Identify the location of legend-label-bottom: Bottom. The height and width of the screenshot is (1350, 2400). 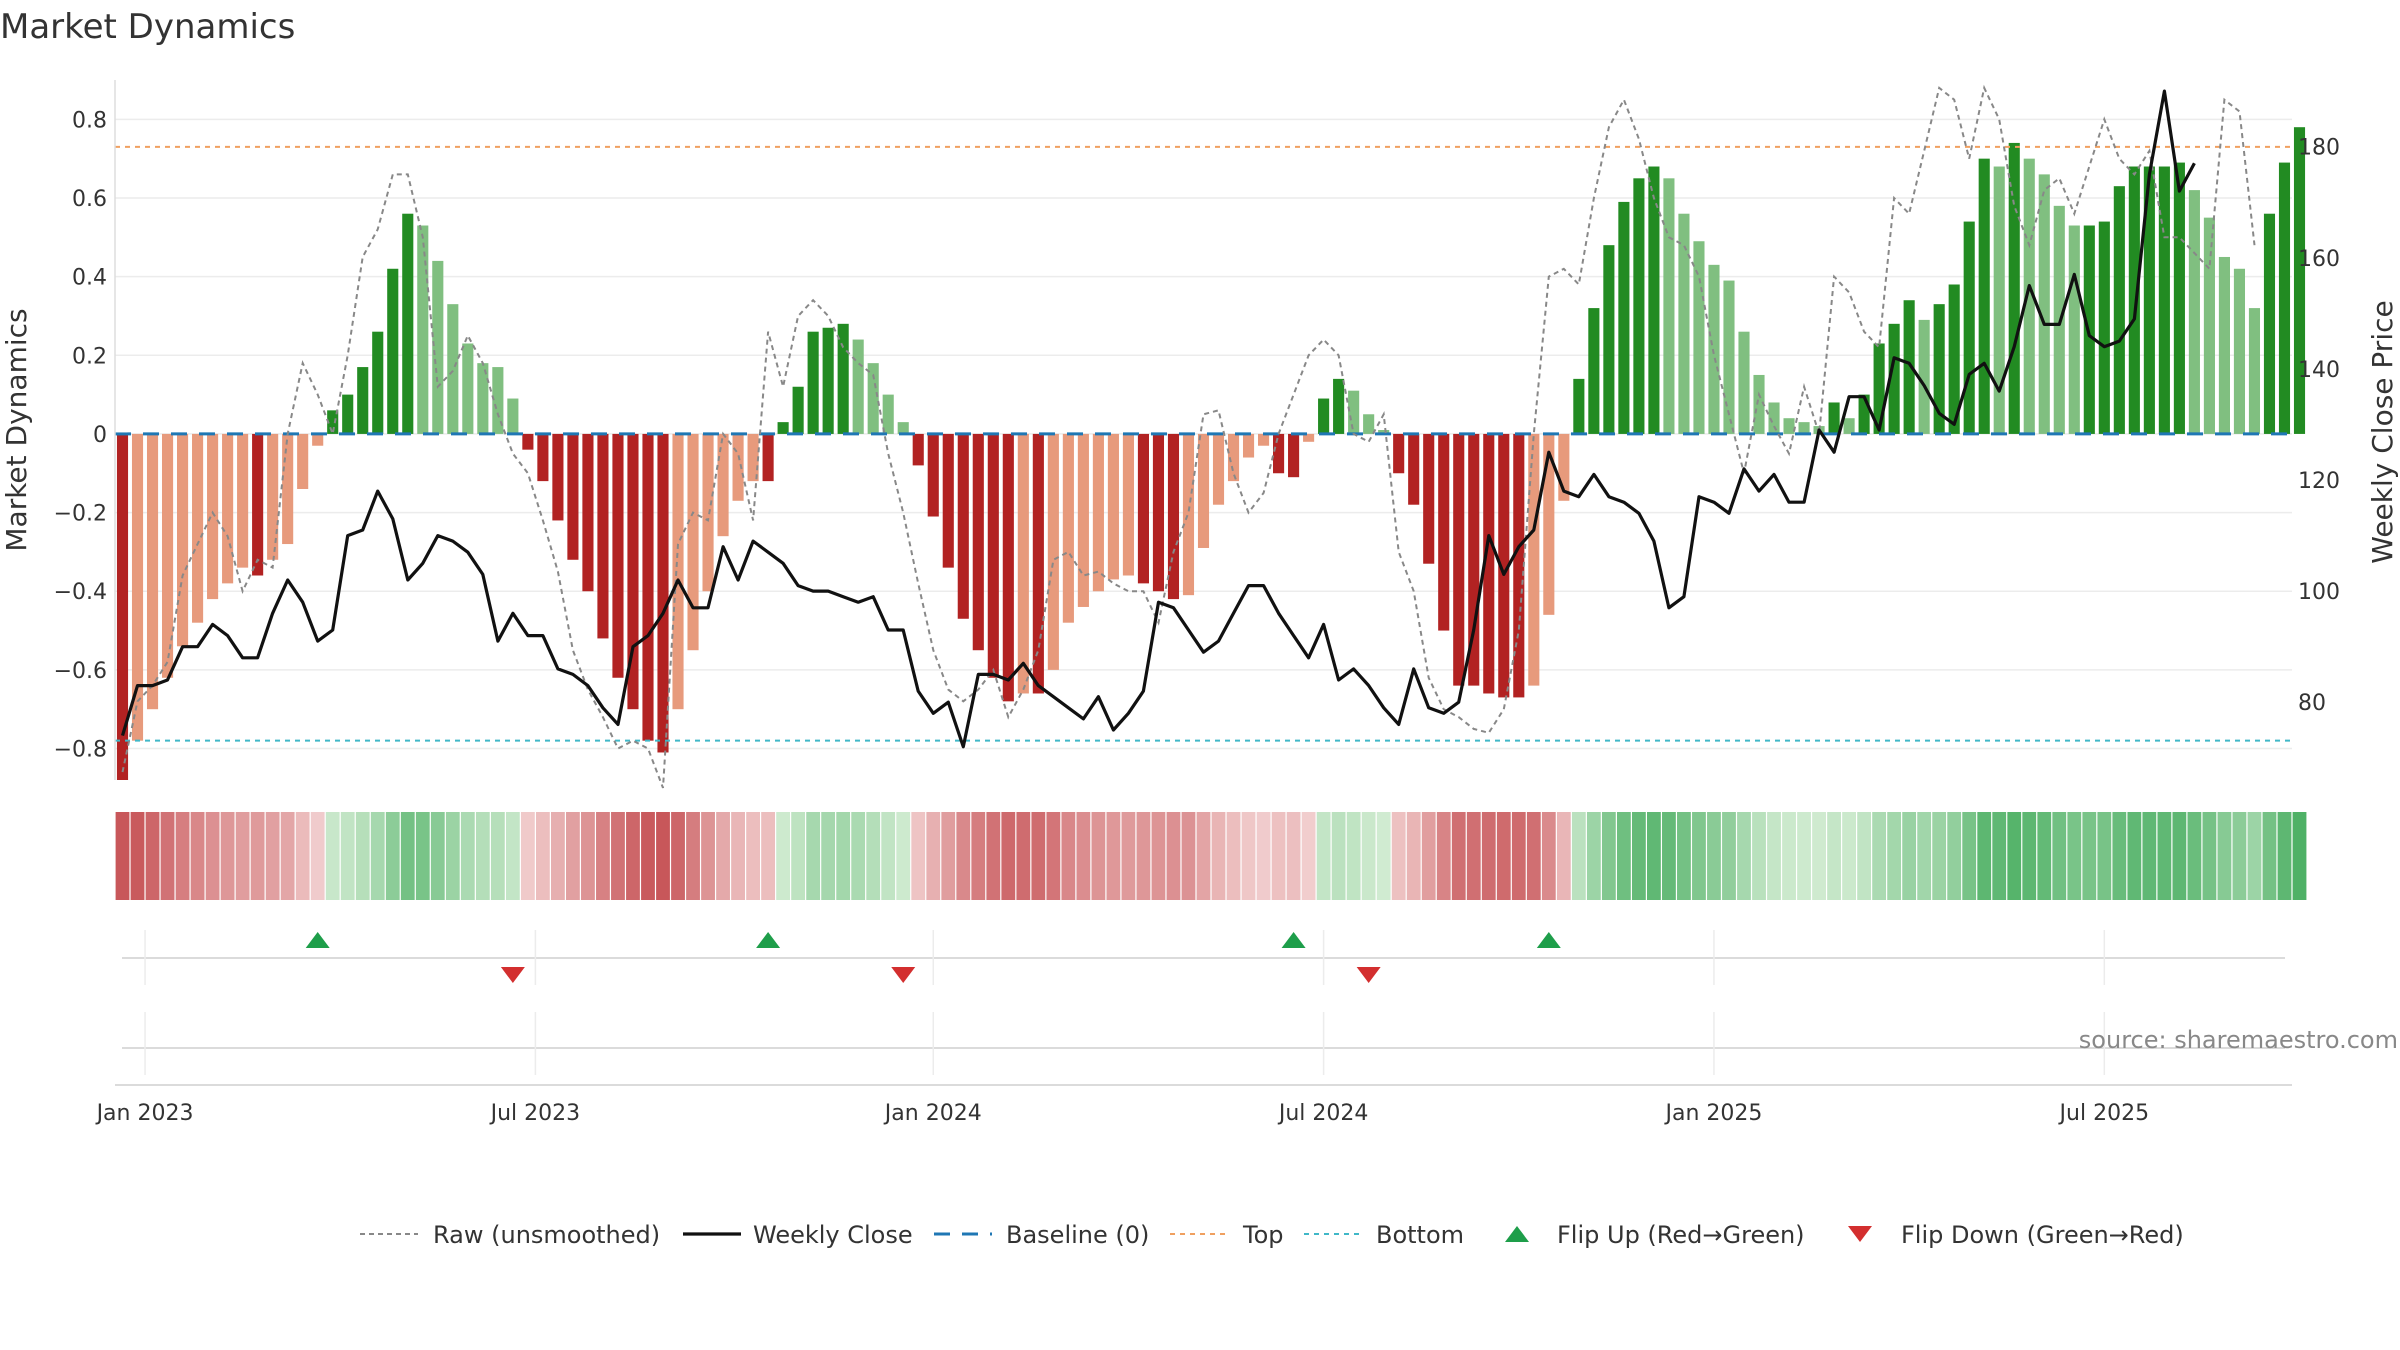
(1420, 1235).